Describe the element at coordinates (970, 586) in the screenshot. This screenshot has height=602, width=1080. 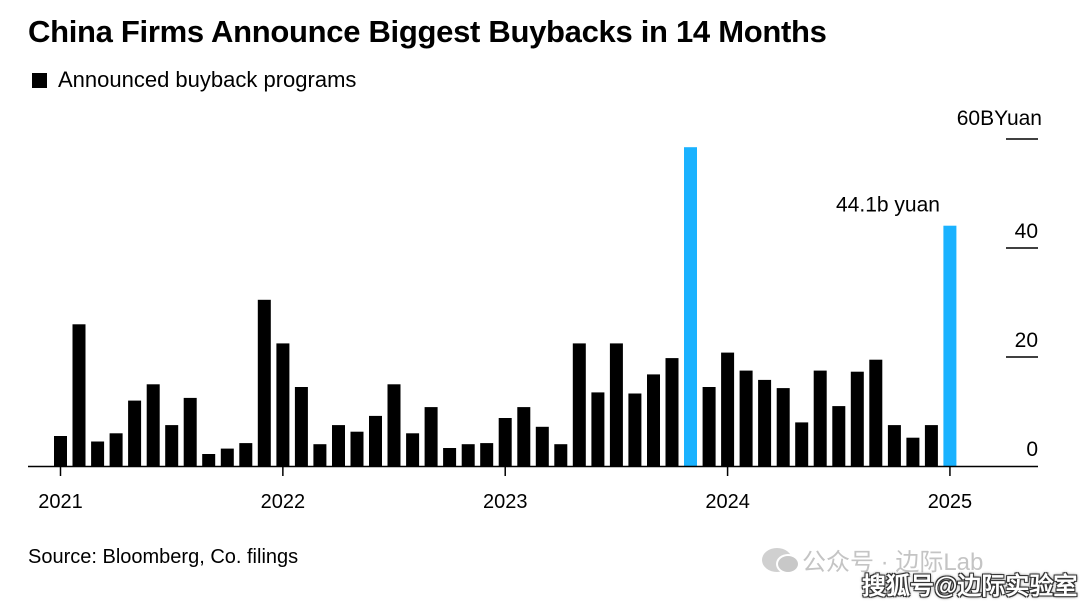
I see `watermark-sohu: 搜狐号@边际实验室` at that location.